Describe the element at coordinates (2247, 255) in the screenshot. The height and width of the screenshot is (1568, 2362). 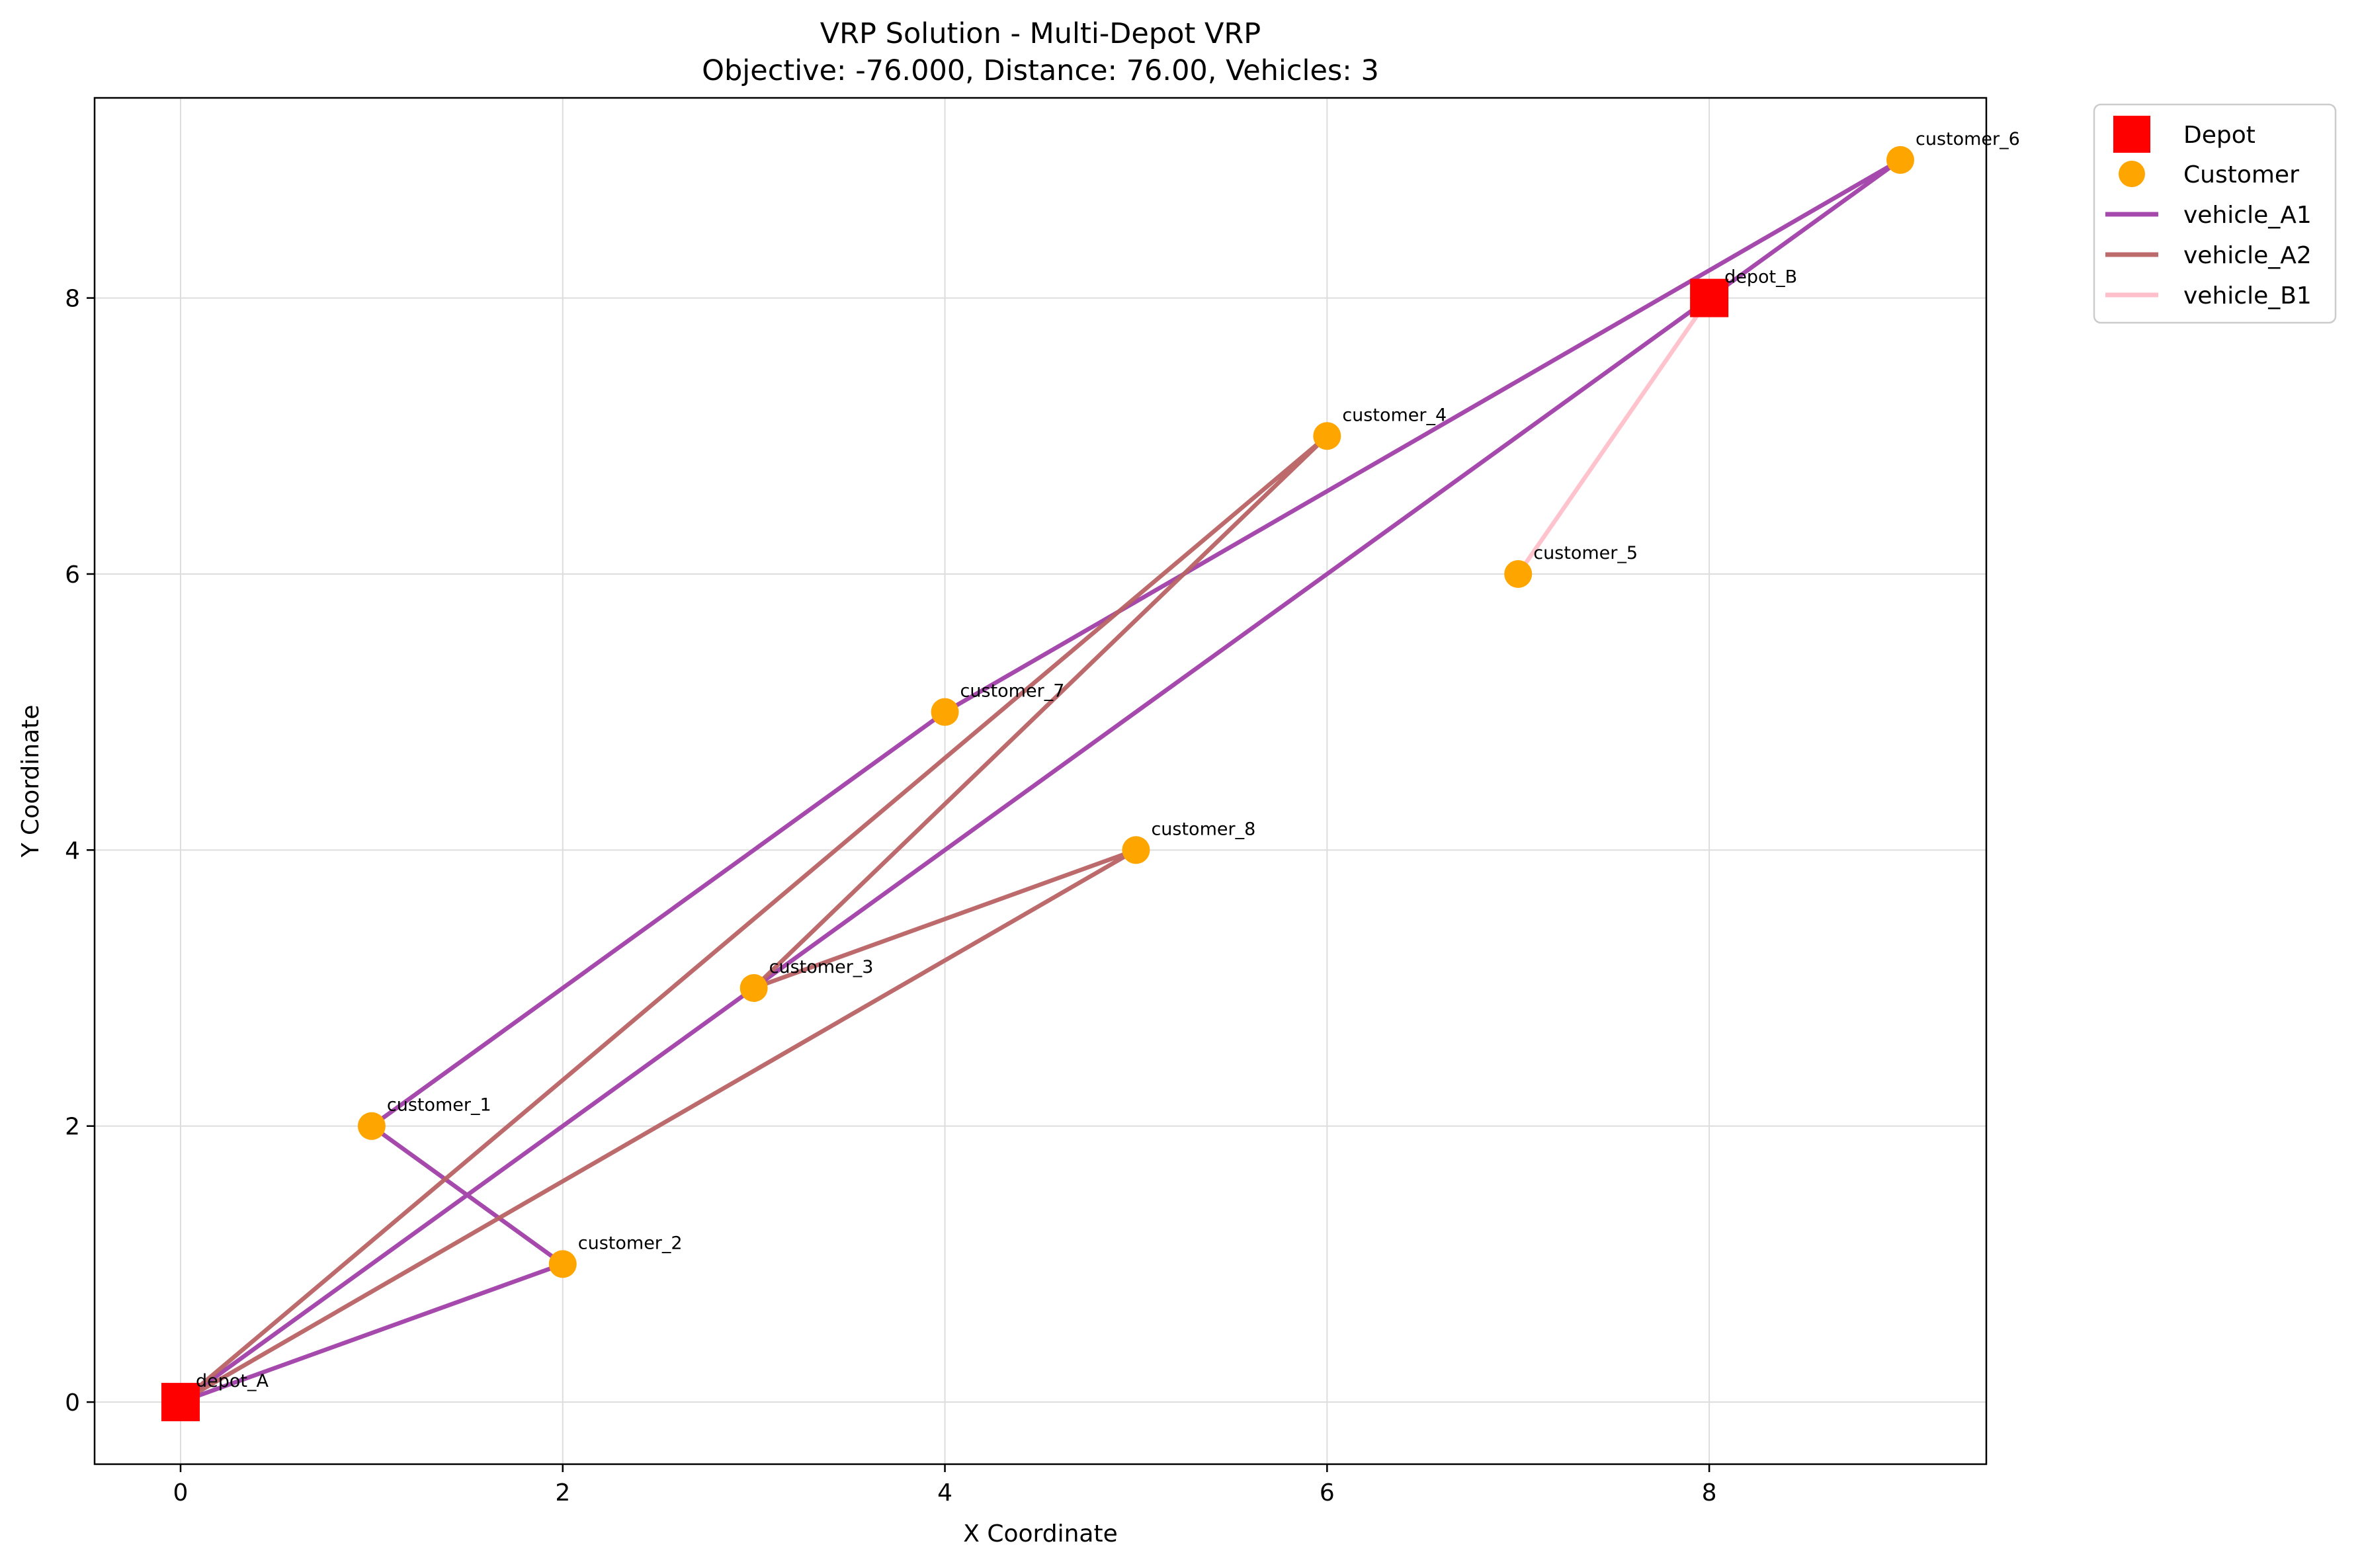
I see `legend-label-vehicle-a2: vehicle_A2` at that location.